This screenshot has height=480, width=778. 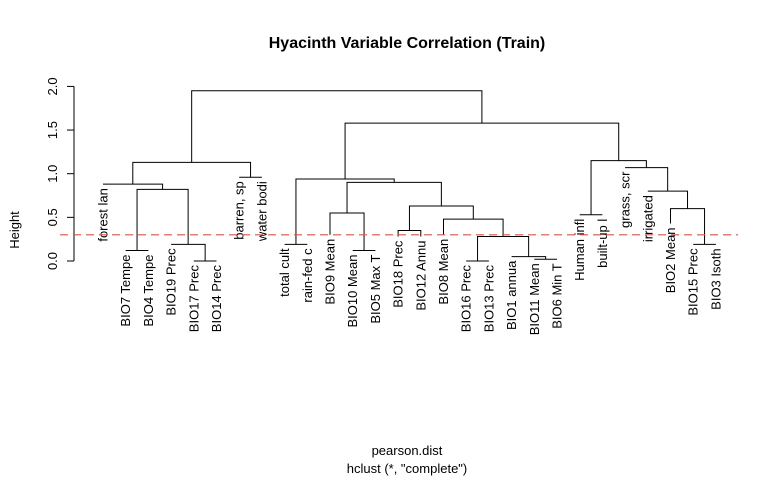 I want to click on leaf-label: built-up l, so click(x=602, y=243).